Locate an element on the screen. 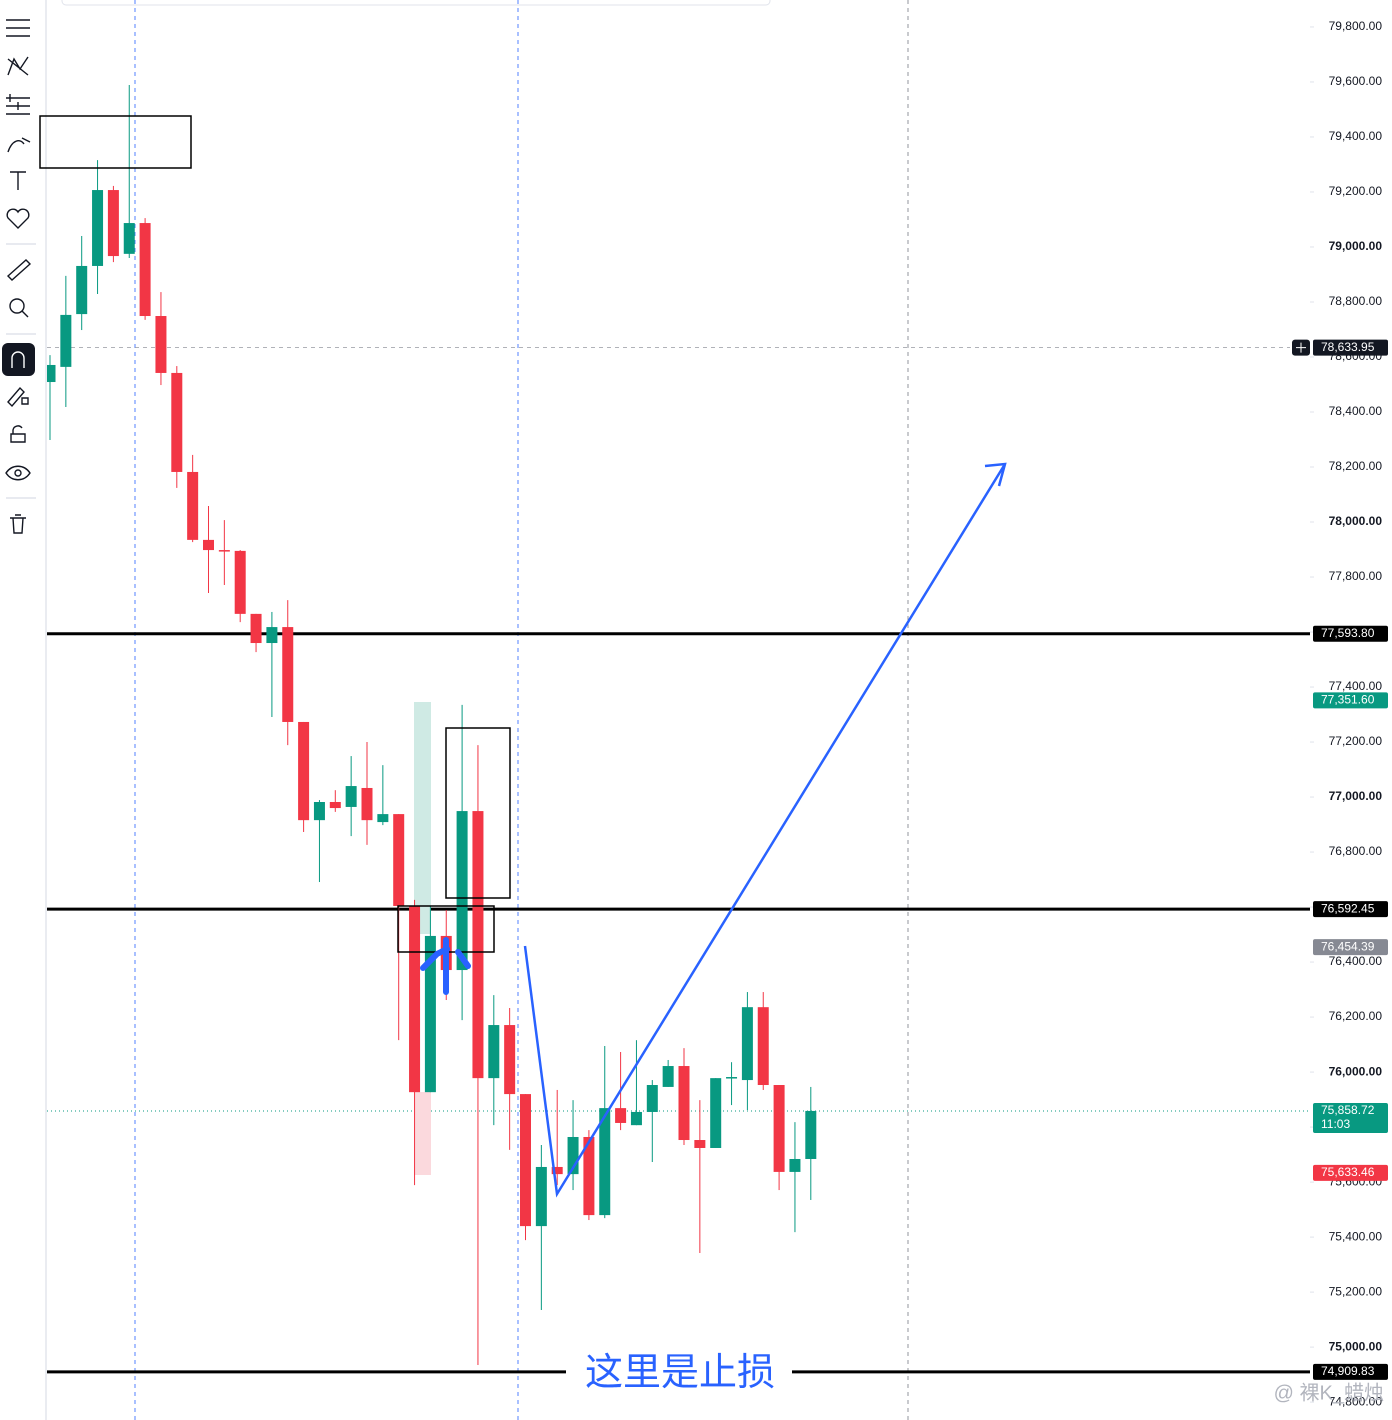 The width and height of the screenshot is (1392, 1420). y-tick-label: 77,000.00 is located at coordinates (1356, 796).